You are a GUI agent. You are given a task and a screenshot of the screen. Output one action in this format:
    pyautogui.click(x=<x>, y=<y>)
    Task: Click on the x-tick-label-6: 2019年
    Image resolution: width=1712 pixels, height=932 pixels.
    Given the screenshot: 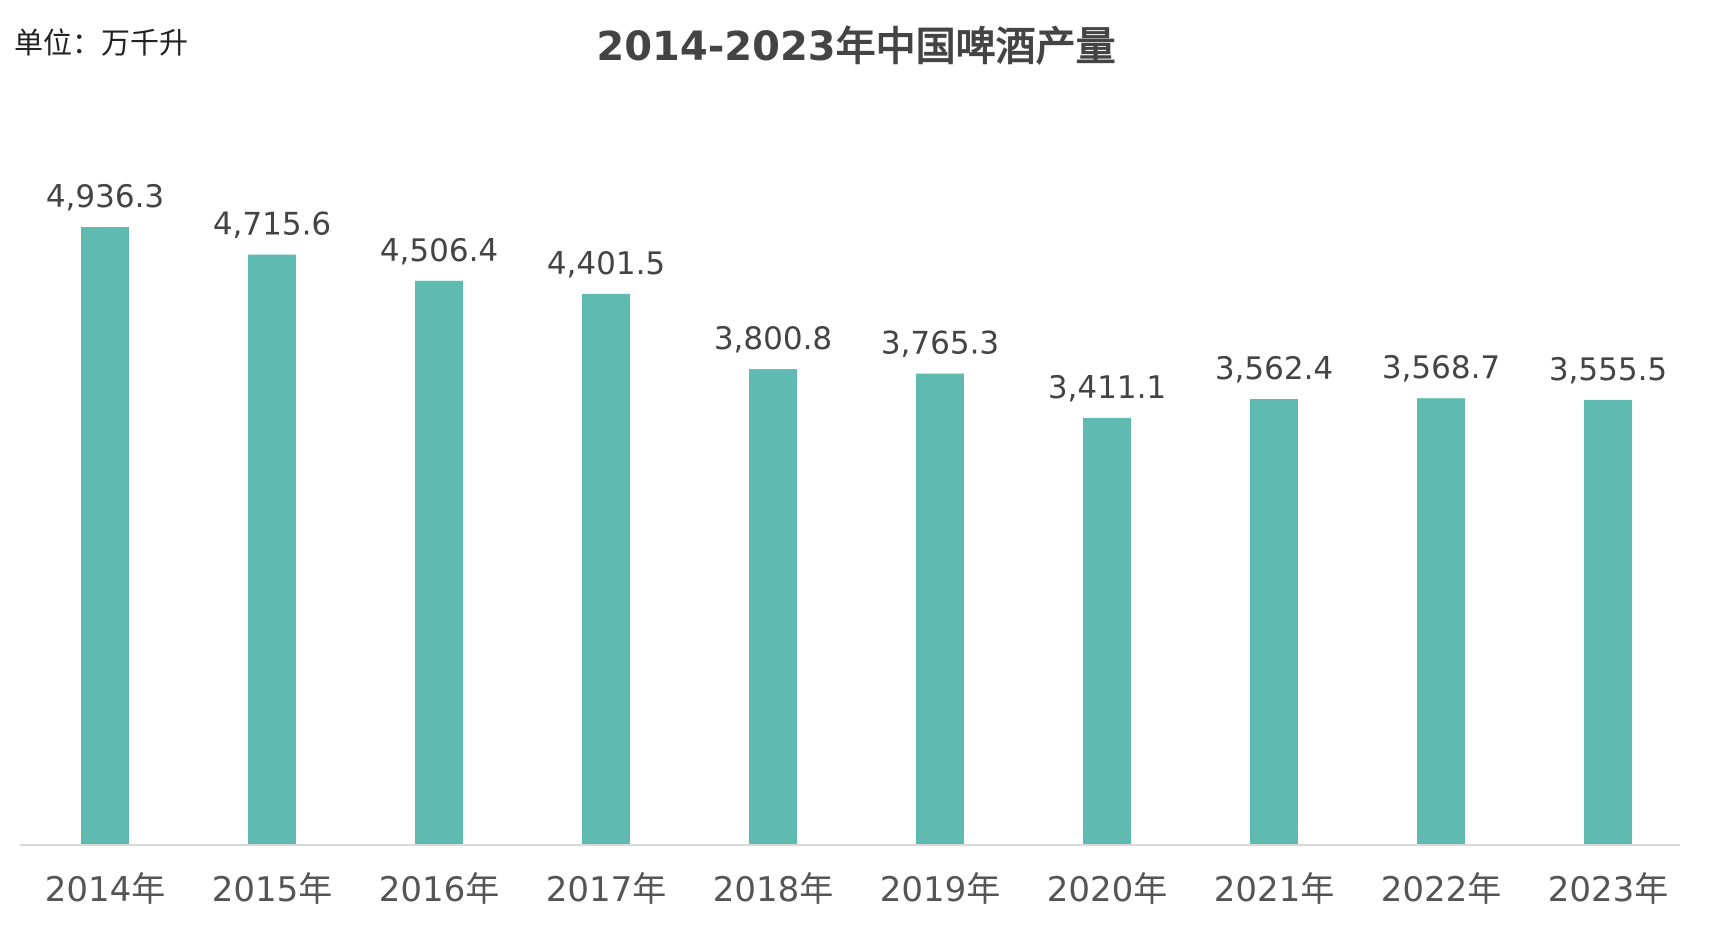 What is the action you would take?
    pyautogui.click(x=940, y=890)
    